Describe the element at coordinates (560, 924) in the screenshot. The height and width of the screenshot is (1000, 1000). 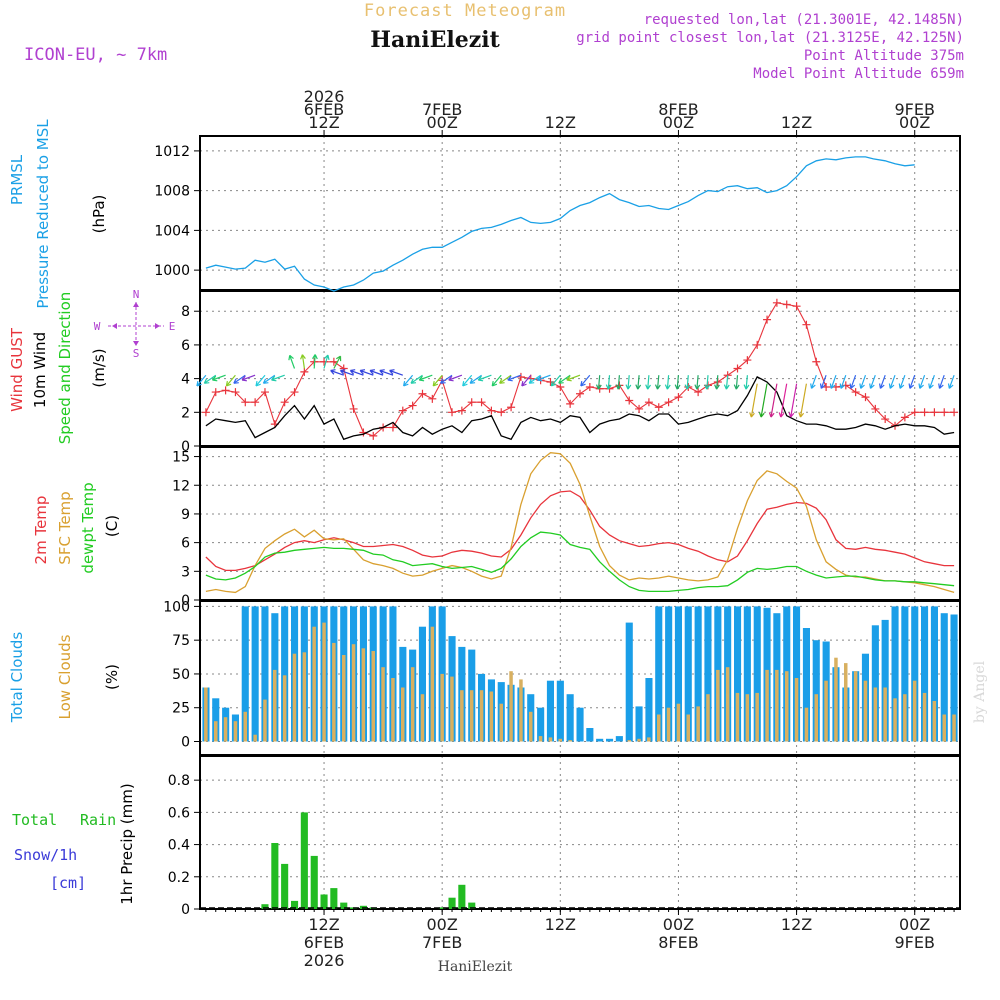
I see `bottom-time-label: 12Z` at that location.